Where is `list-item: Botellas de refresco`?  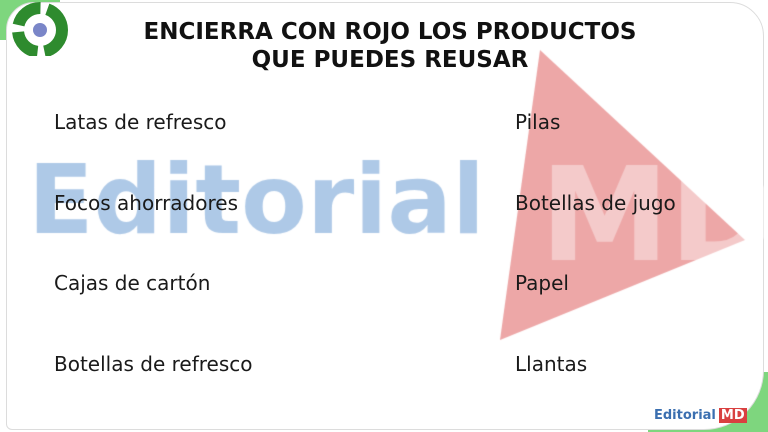
list-item: Botellas de refresco is located at coordinates (153, 364).